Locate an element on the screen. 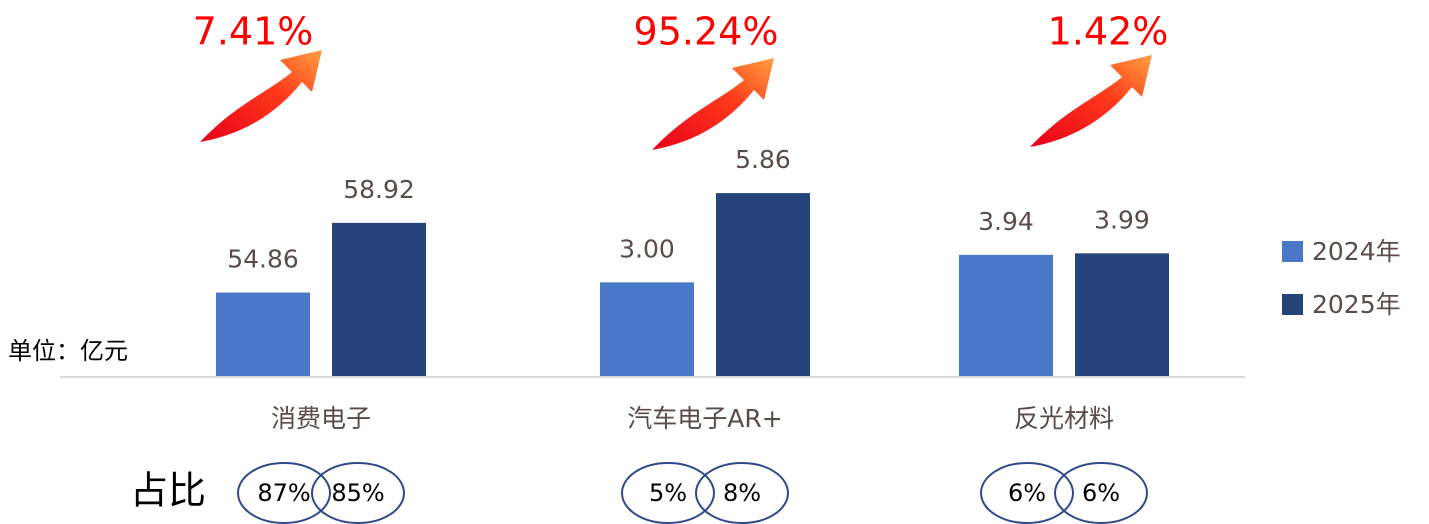  value-label: 5.86 is located at coordinates (763, 159).